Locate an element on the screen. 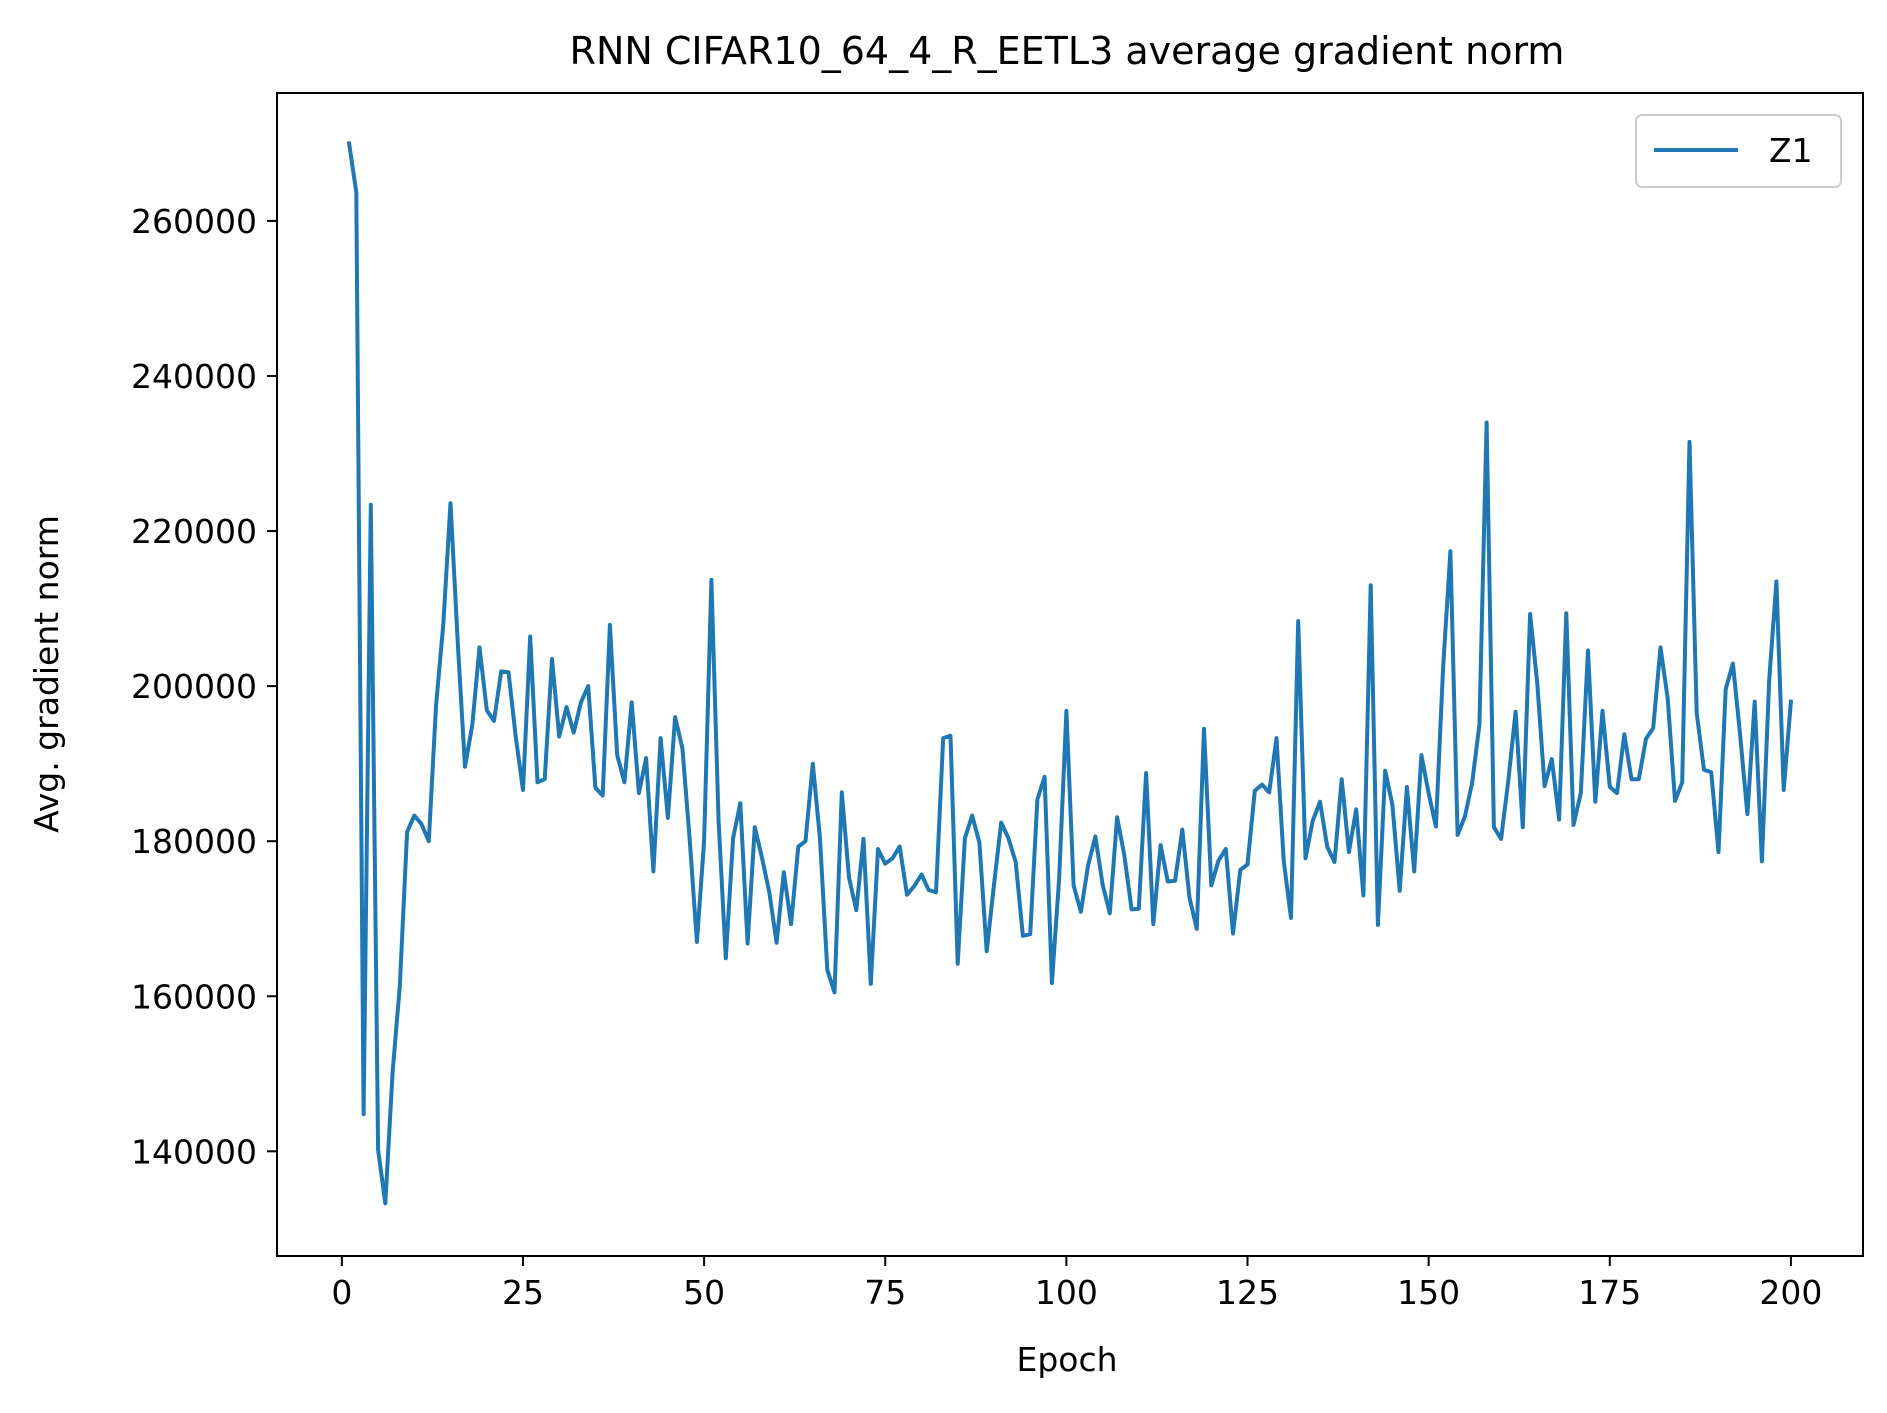 This screenshot has width=1887, height=1413. x-tick-label: 50 is located at coordinates (704, 1292).